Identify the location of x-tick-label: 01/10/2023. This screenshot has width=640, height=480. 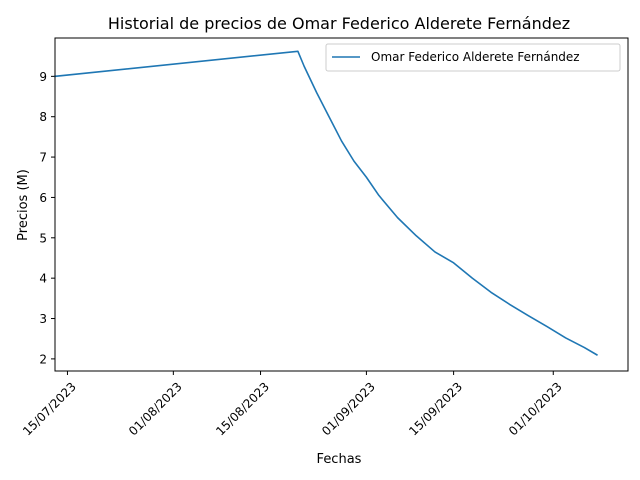
(535, 409).